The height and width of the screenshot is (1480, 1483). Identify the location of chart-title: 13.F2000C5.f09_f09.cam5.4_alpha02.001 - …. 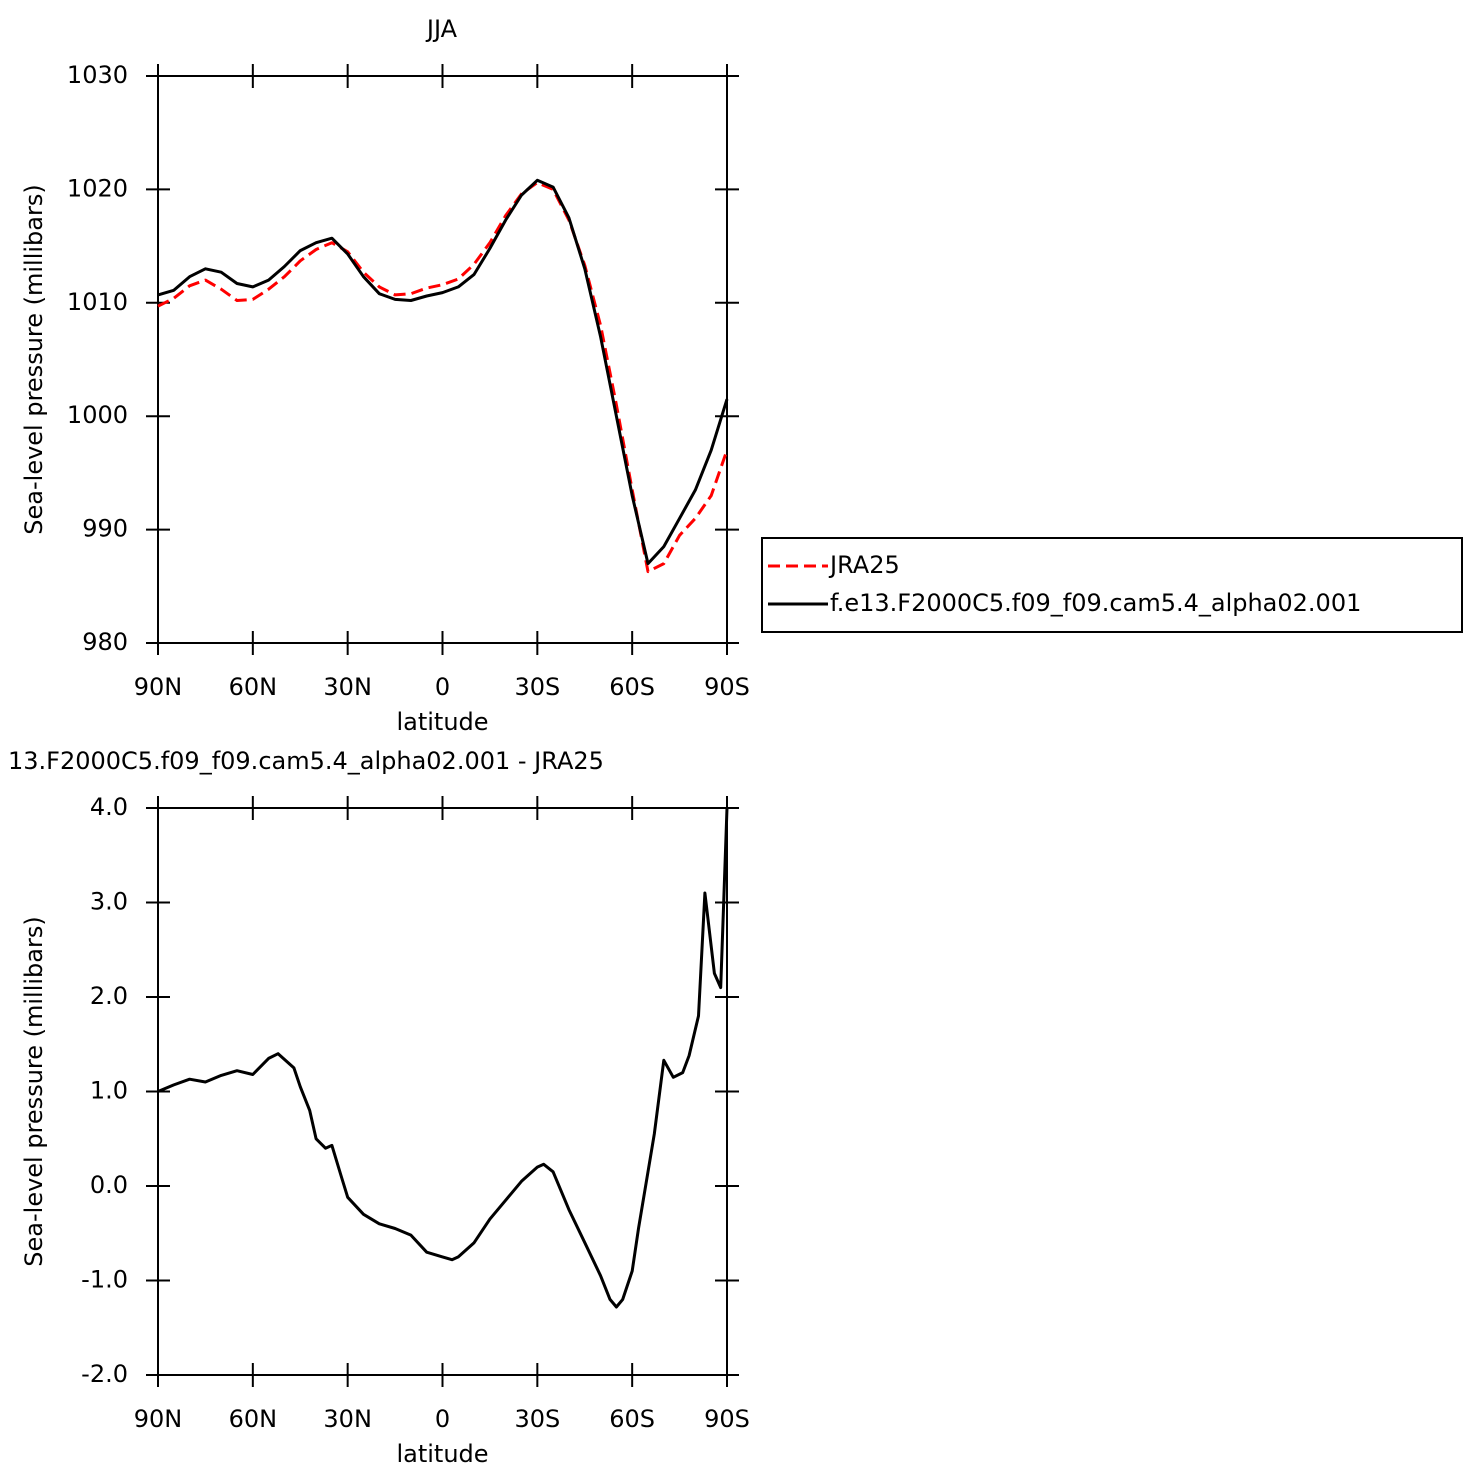
(306, 761).